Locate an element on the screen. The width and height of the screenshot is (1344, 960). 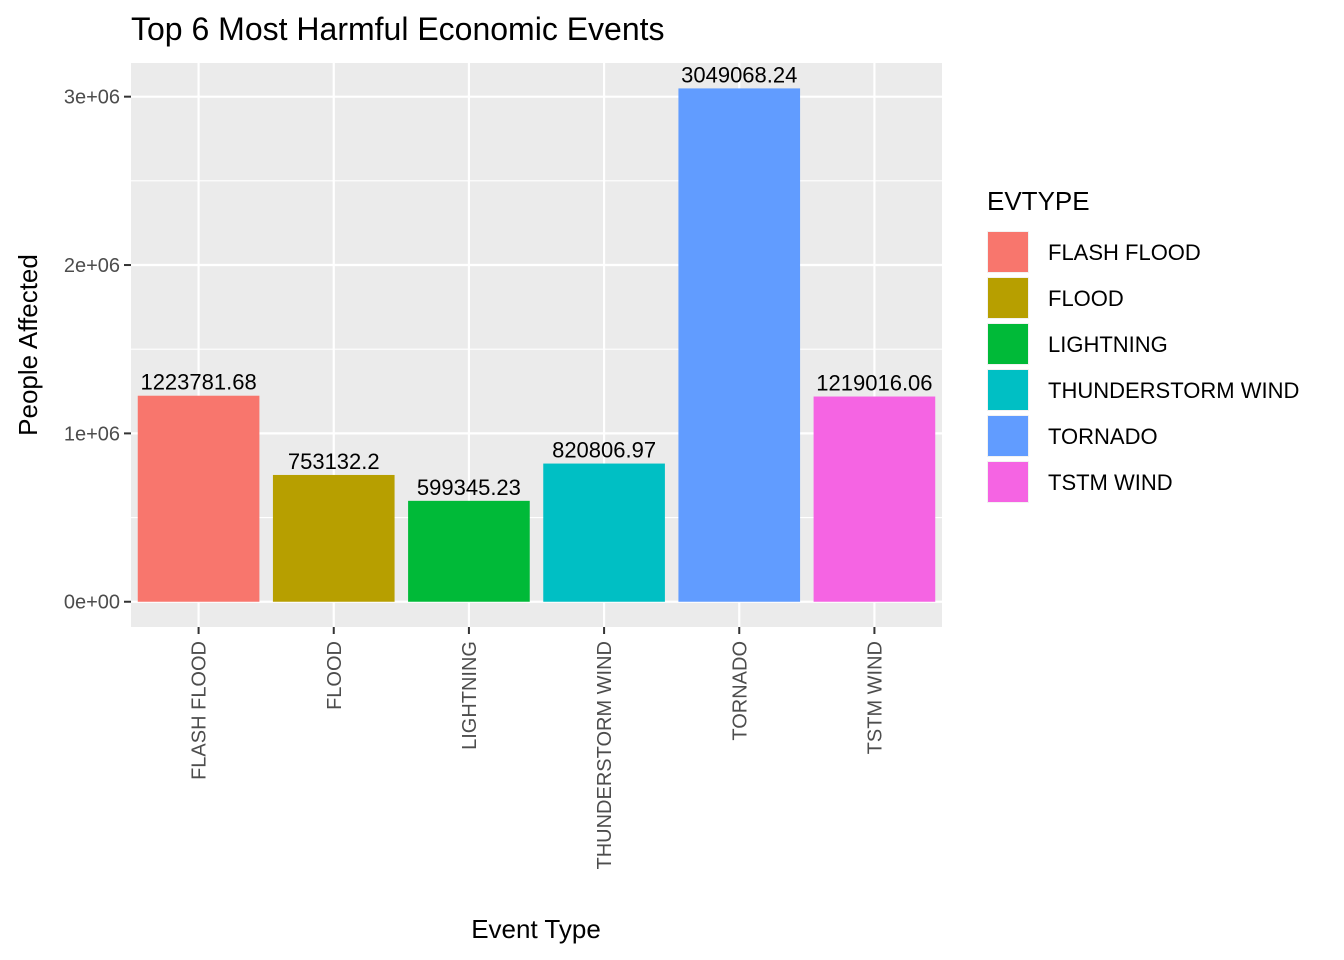
data-label: 820806.97 is located at coordinates (604, 450).